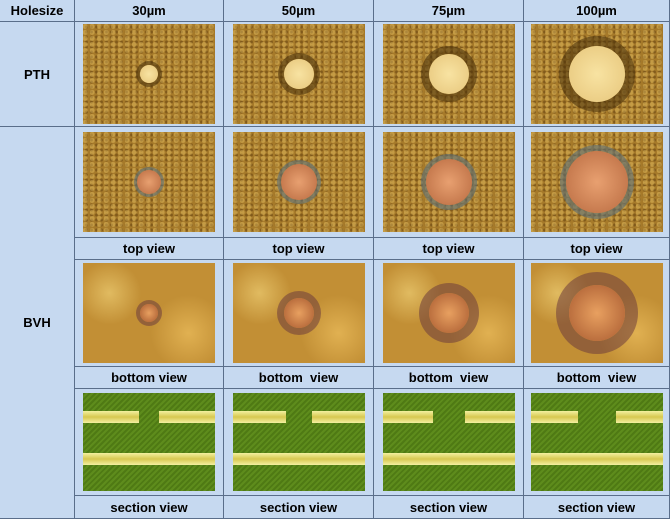  I want to click on header-cell: 30µm, so click(149, 11).